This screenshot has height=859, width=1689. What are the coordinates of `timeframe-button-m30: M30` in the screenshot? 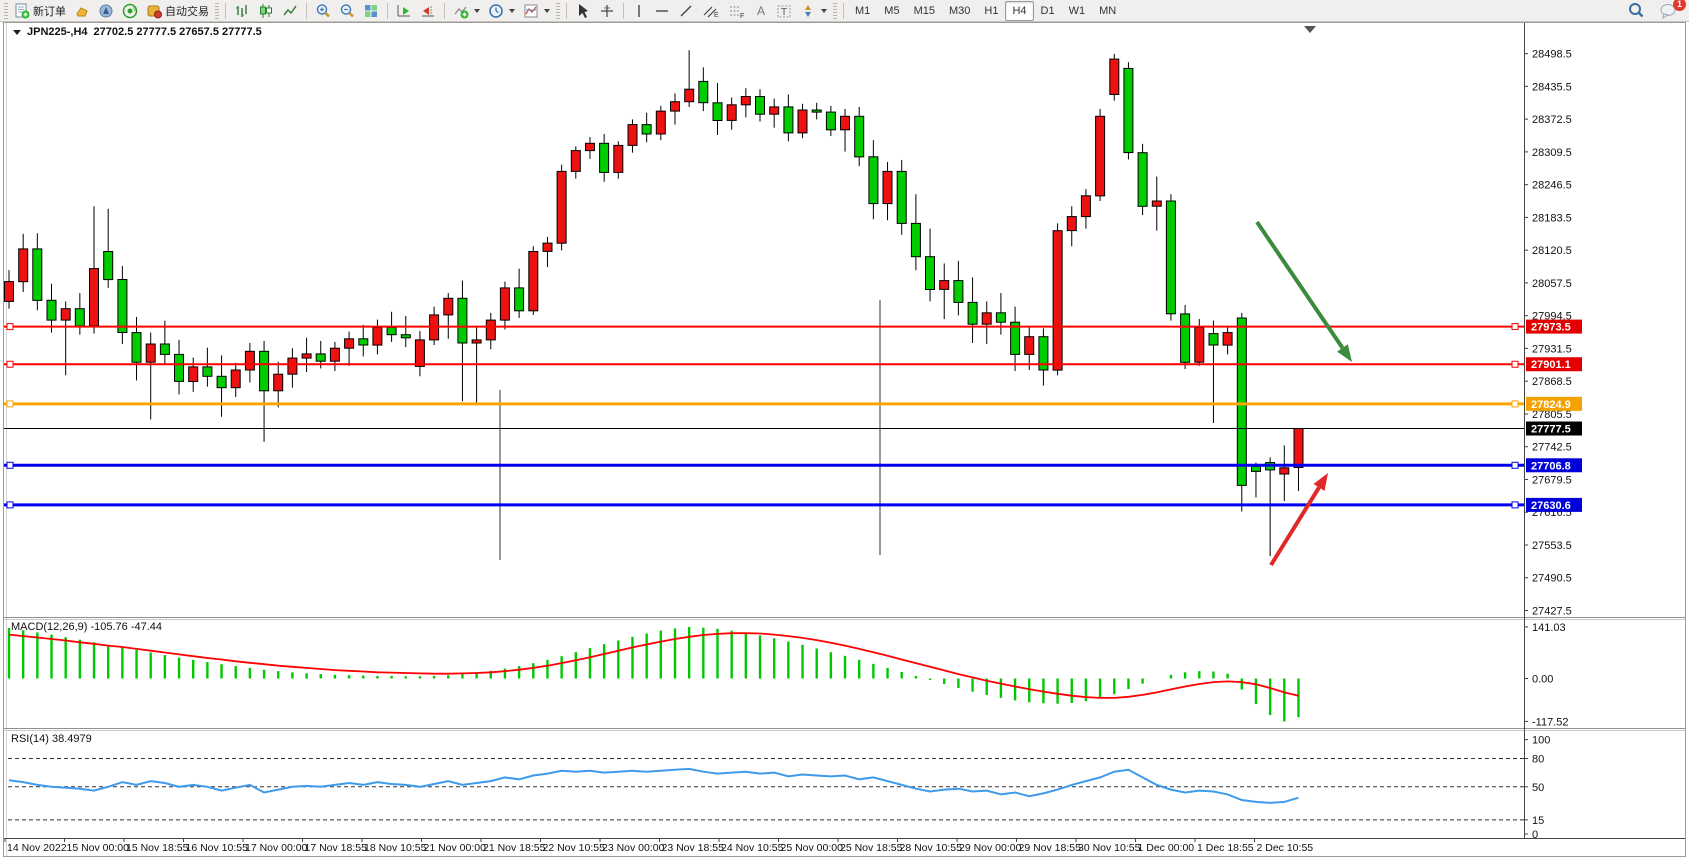 It's located at (959, 11).